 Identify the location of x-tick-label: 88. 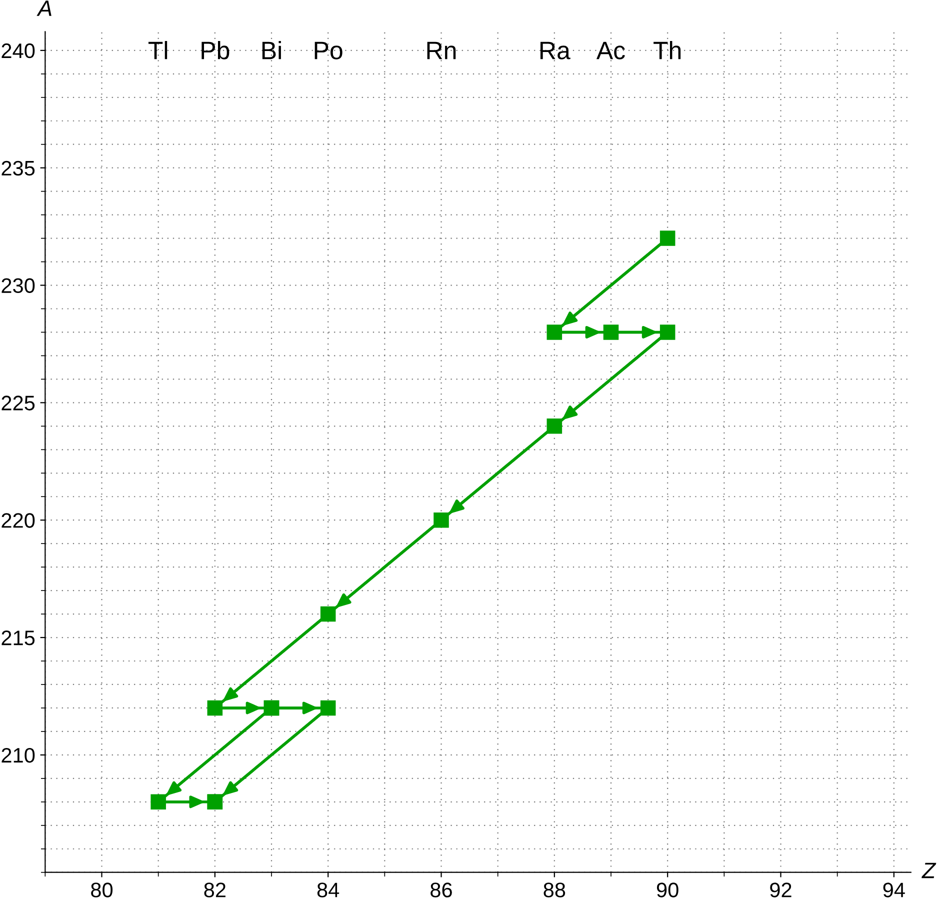
(555, 890).